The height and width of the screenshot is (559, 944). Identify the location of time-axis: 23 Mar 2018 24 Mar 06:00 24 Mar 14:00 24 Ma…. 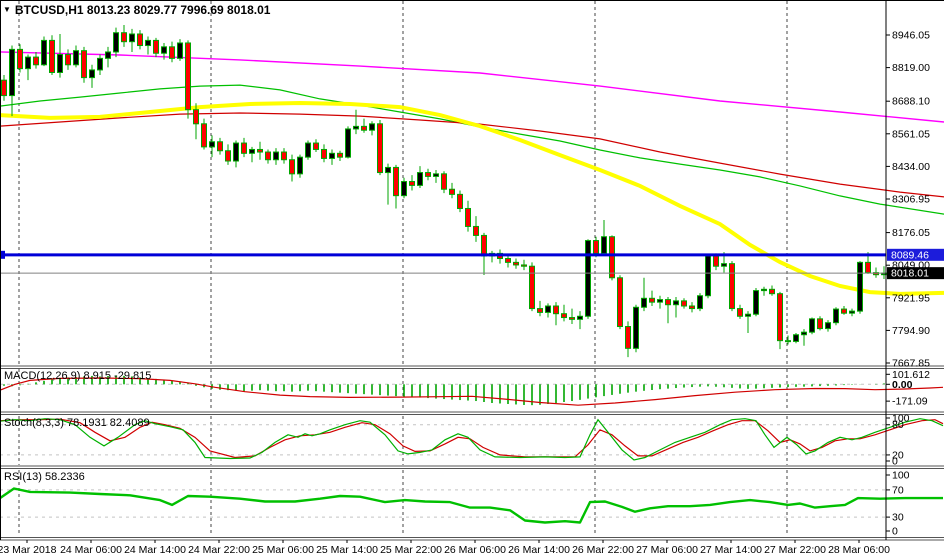
(445, 548).